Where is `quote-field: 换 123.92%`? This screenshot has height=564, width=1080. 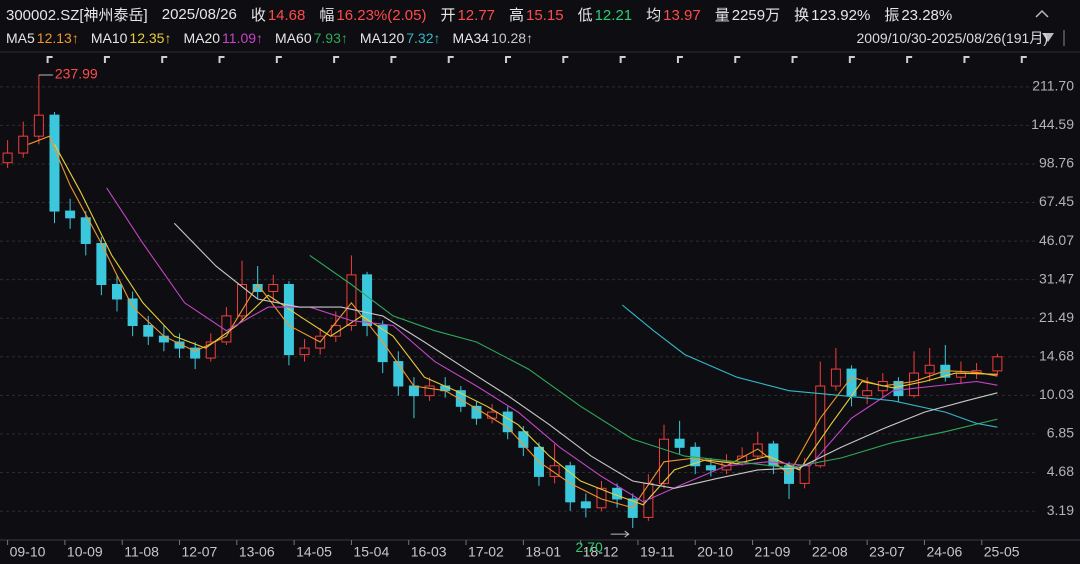
quote-field: 换 123.92% is located at coordinates (832, 14).